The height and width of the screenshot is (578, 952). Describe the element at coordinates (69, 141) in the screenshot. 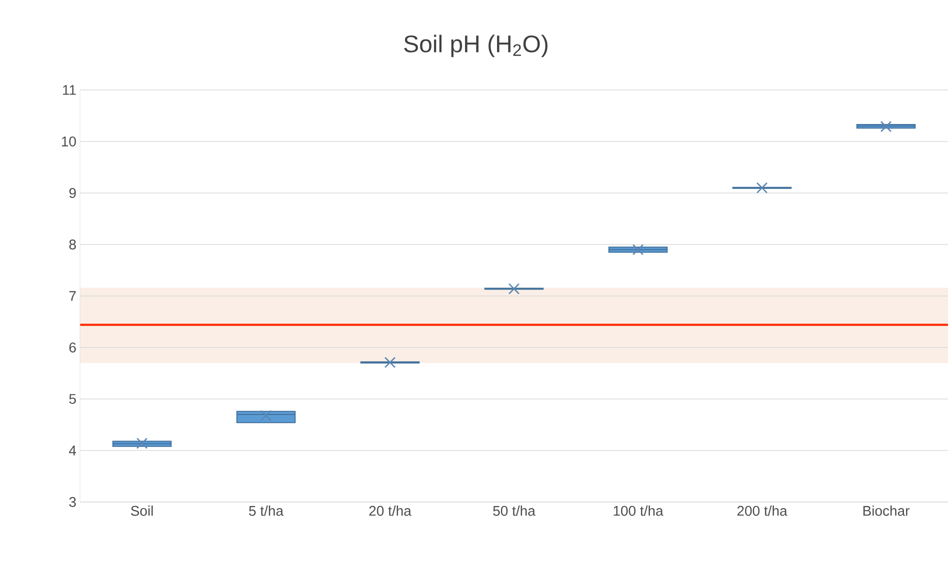

I see `y-tick-label: 10` at that location.